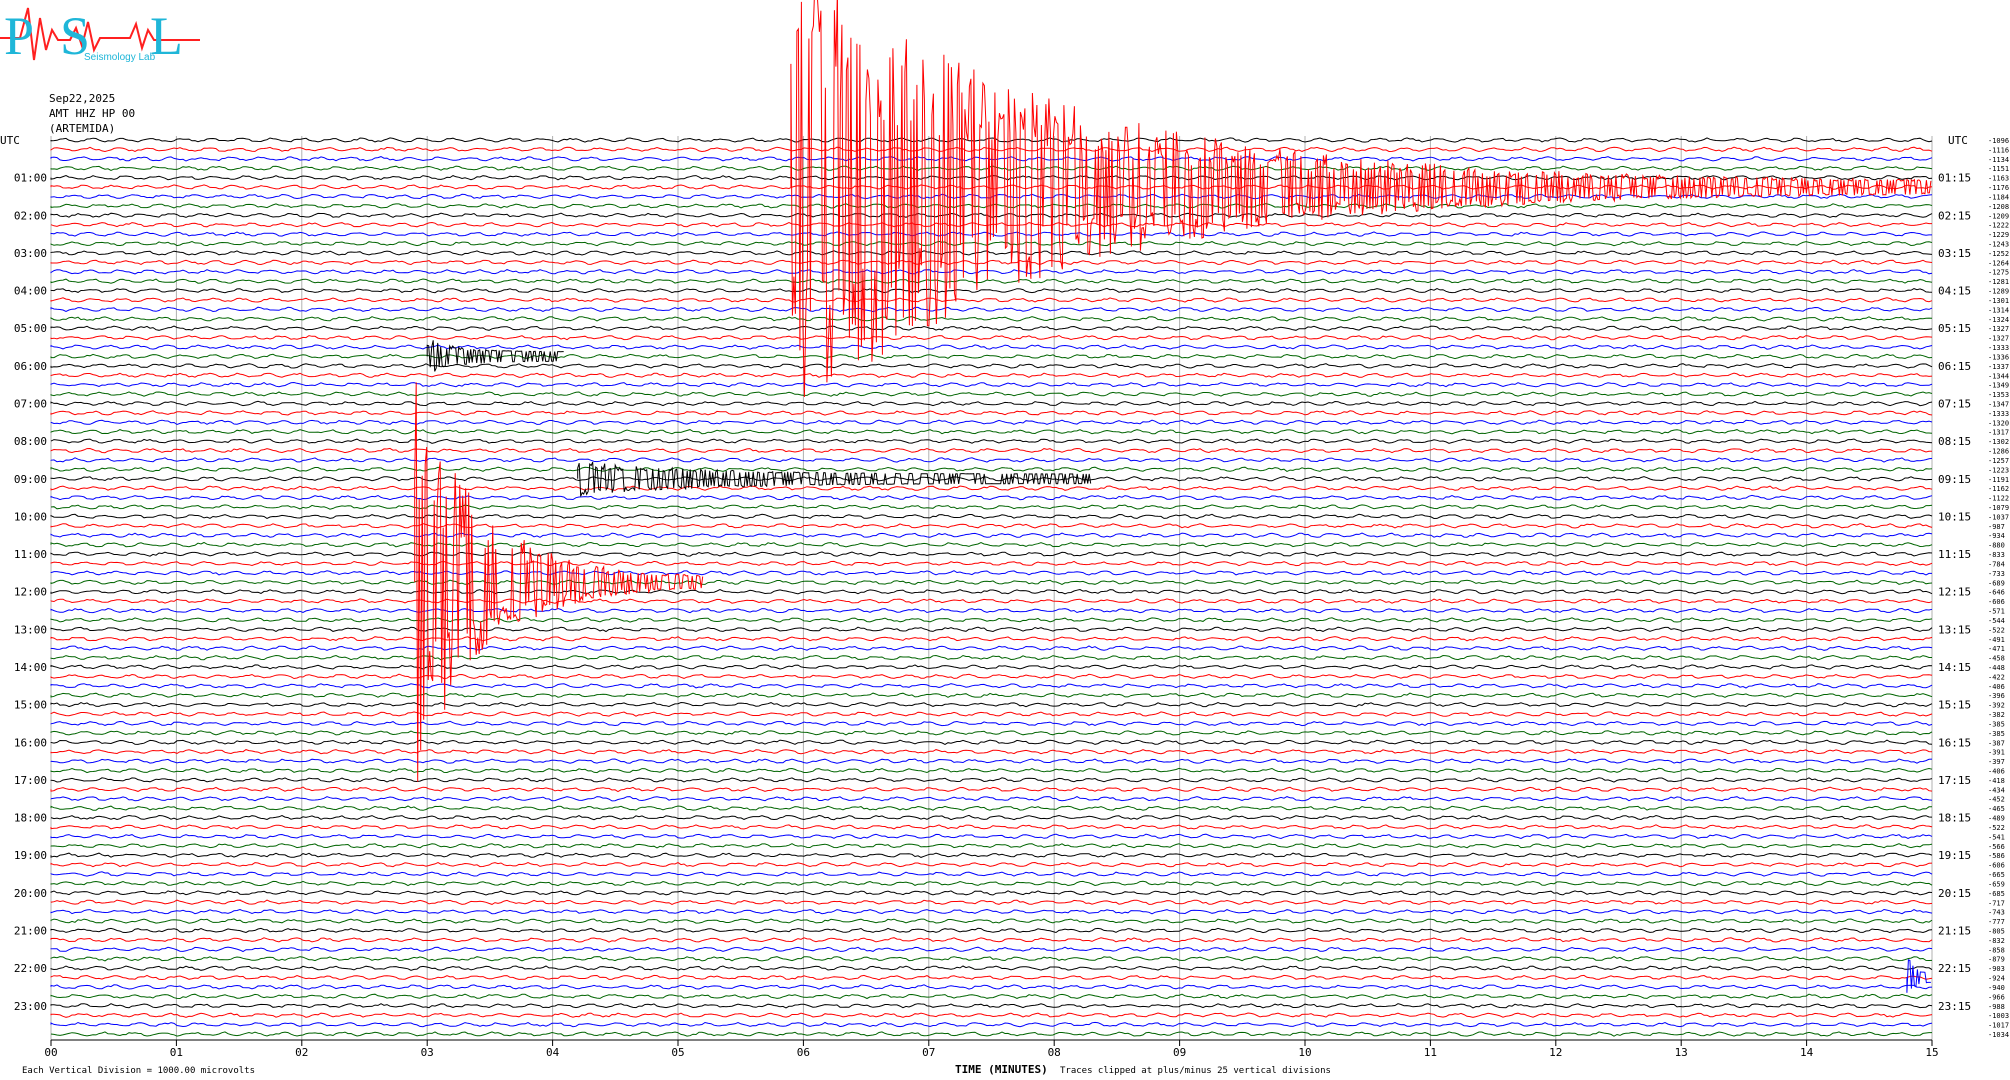 Image resolution: width=2010 pixels, height=1080 pixels. Describe the element at coordinates (82, 98) in the screenshot. I see `header-date: Sep22,2025` at that location.